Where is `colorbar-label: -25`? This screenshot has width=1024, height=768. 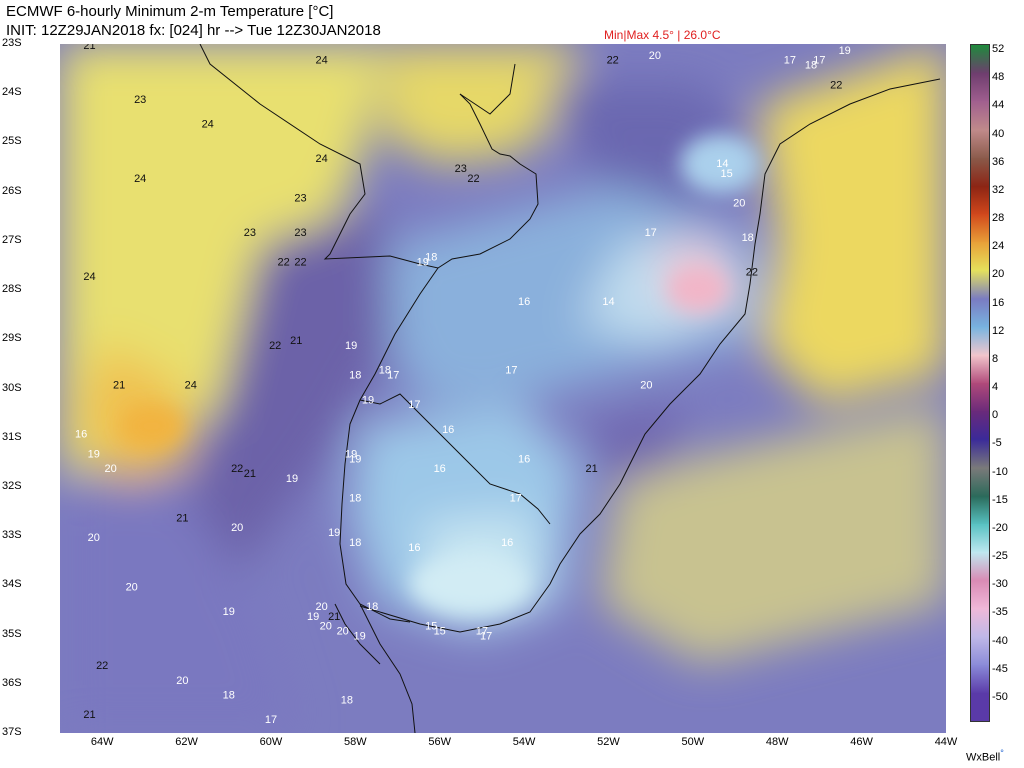
colorbar-label: -25 is located at coordinates (1000, 556).